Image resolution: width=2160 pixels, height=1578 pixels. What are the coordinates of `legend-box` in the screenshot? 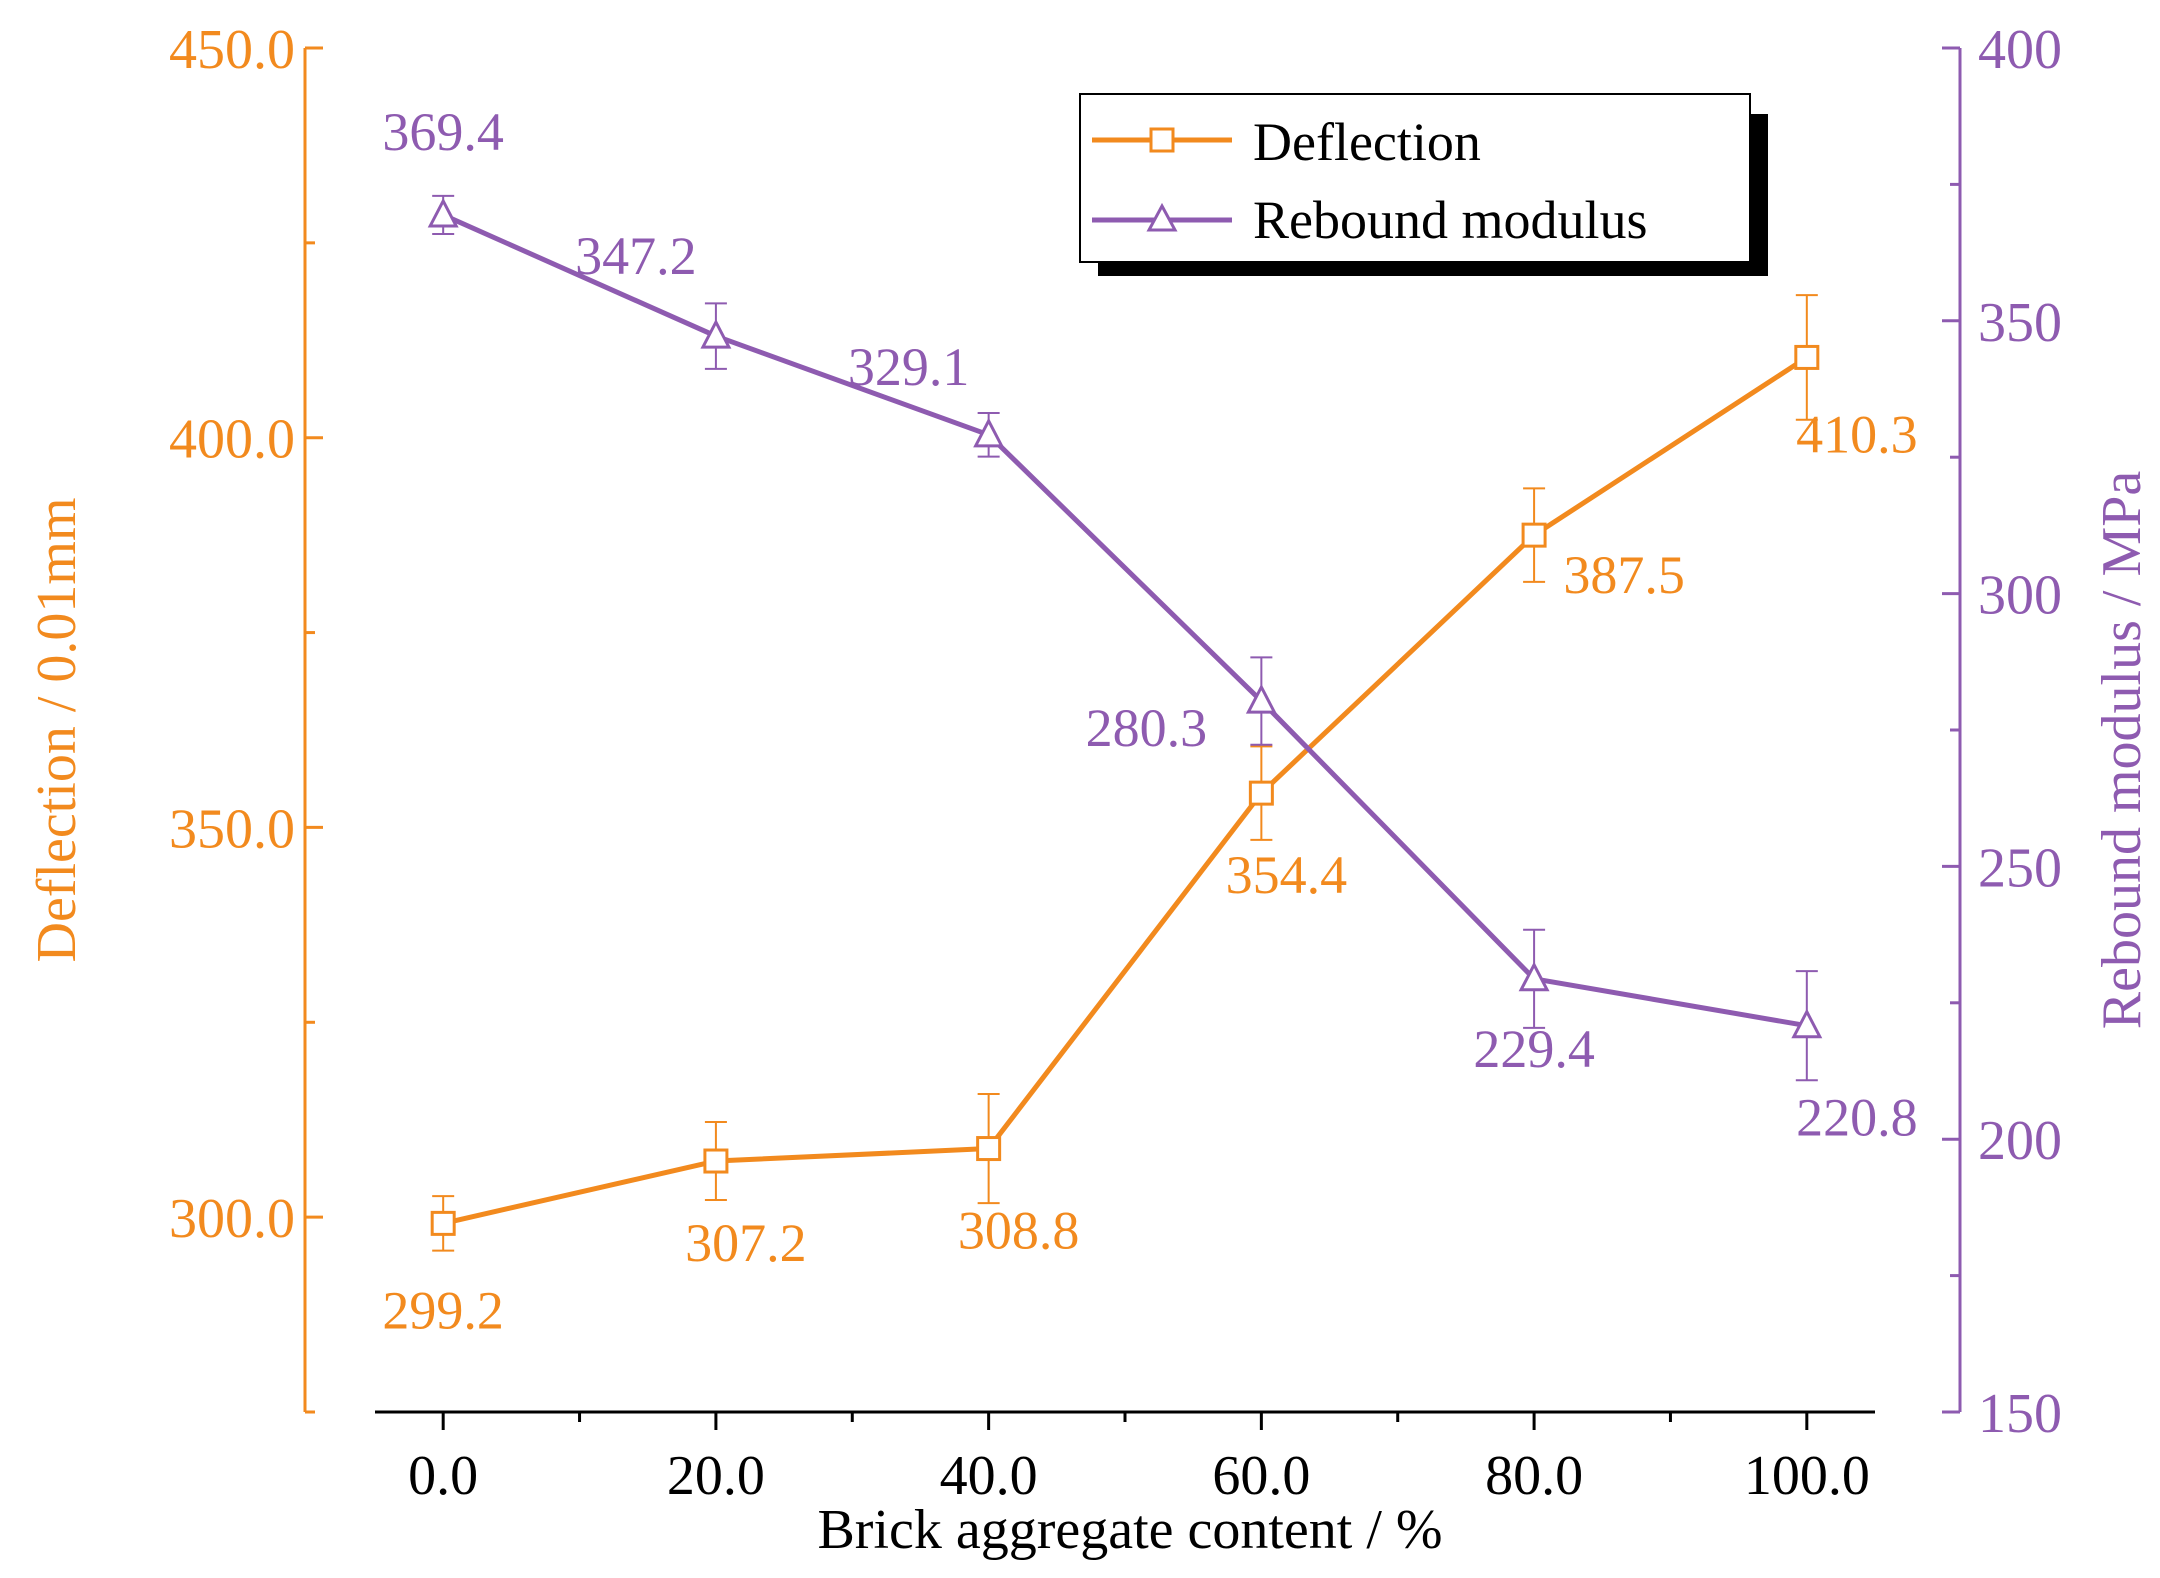 It's located at (1415, 178).